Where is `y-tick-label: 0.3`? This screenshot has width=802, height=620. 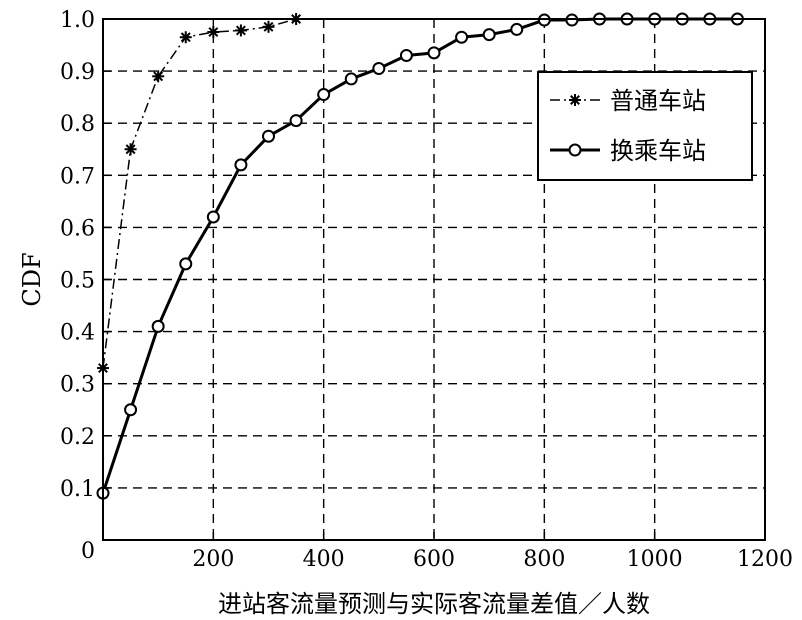 y-tick-label: 0.3 is located at coordinates (77, 385).